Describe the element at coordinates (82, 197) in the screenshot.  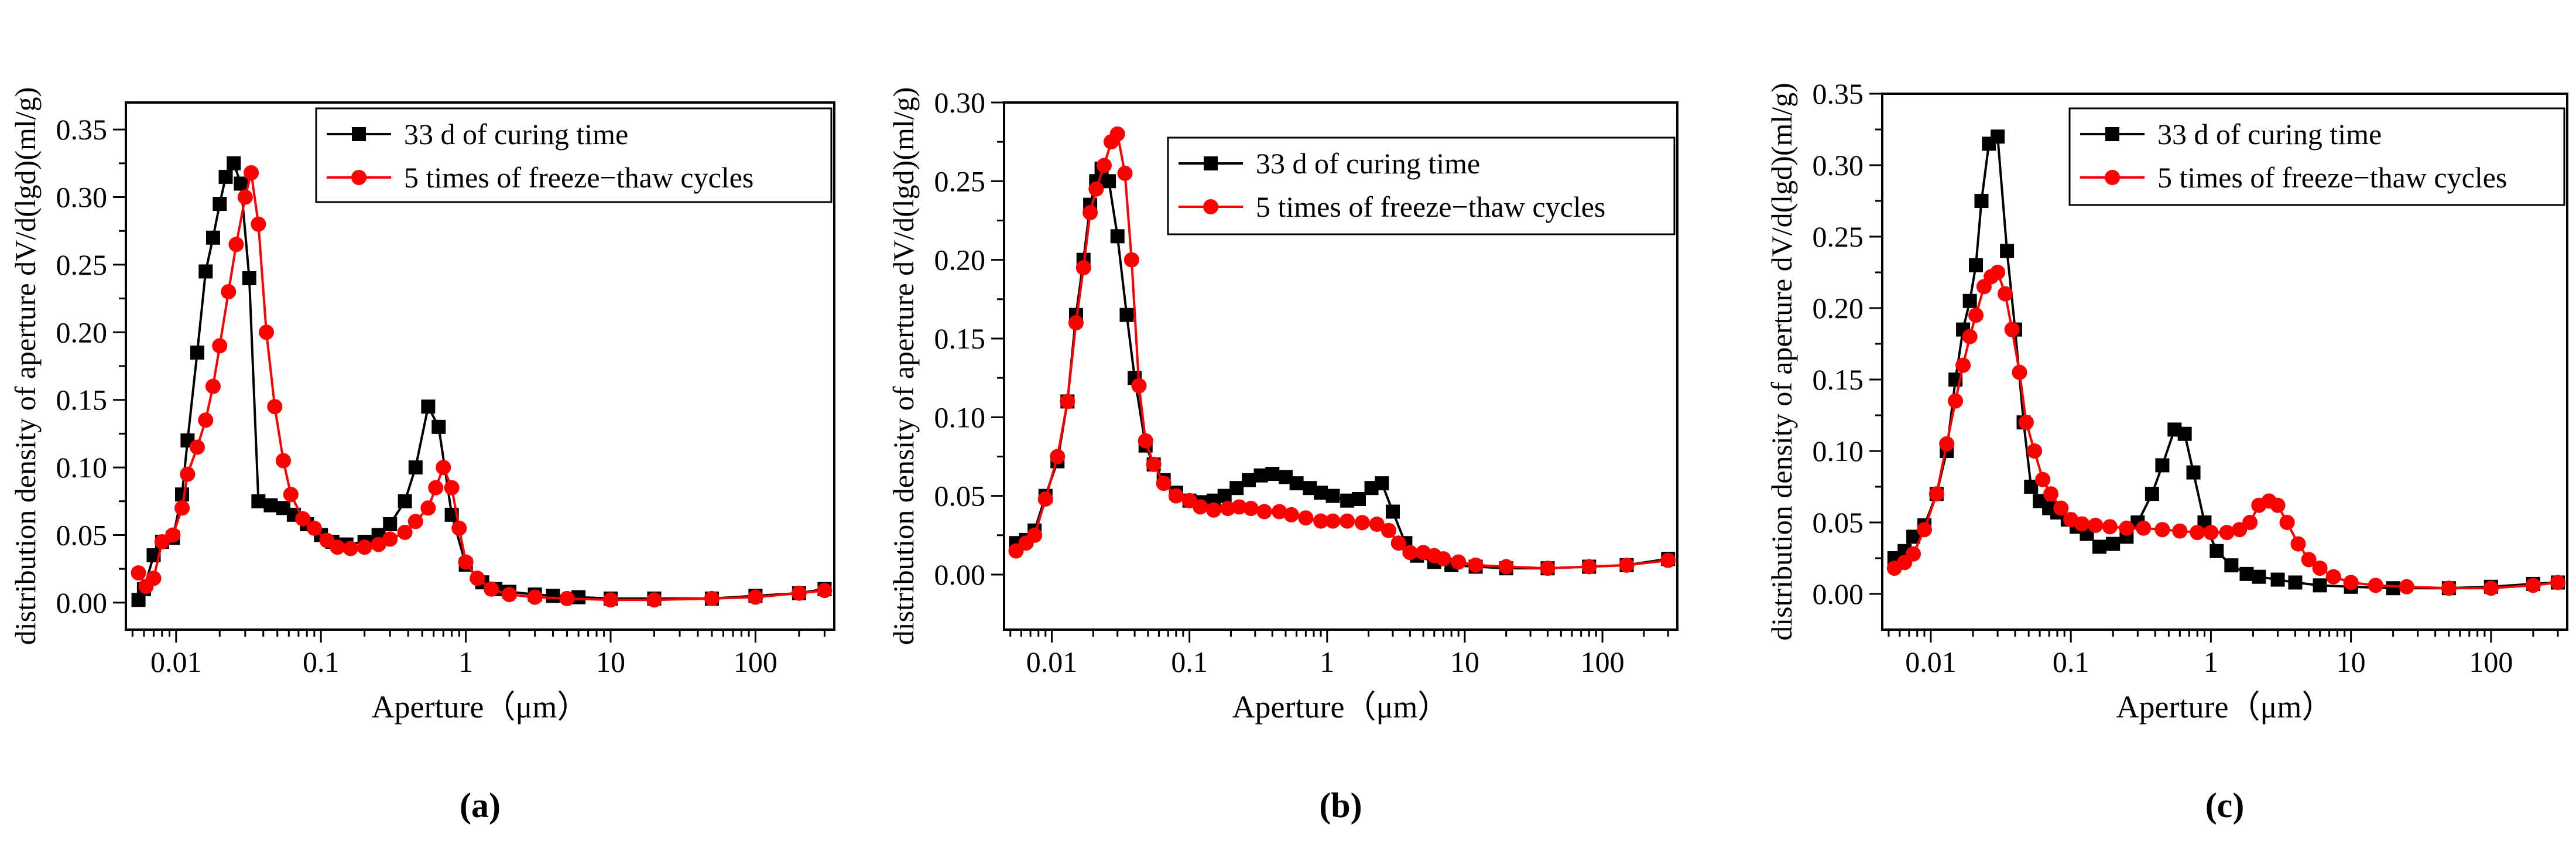
I see `y-tick-label: 0.30` at that location.